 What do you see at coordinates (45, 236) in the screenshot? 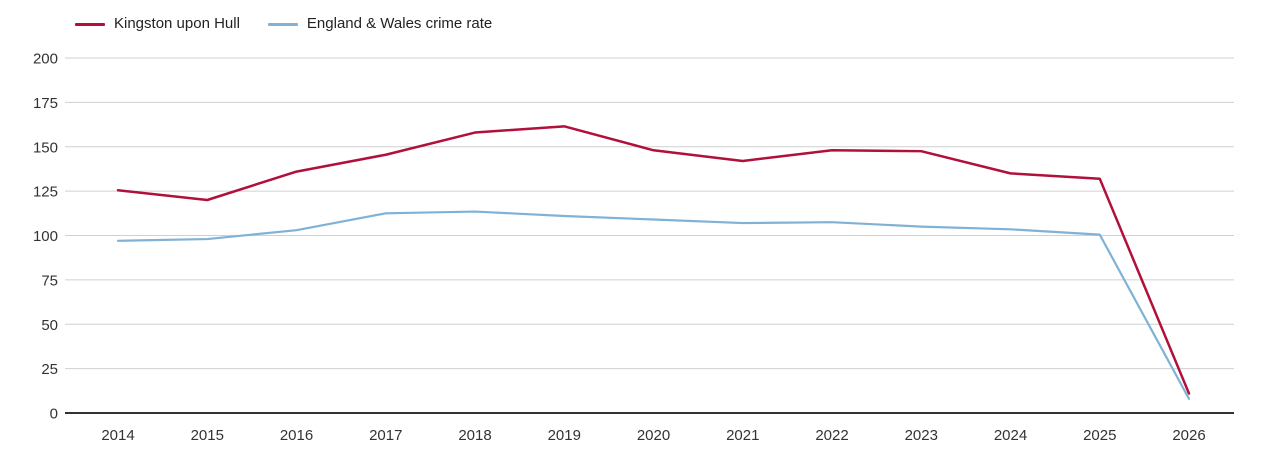
I see `y-tick-label-100: 100` at bounding box center [45, 236].